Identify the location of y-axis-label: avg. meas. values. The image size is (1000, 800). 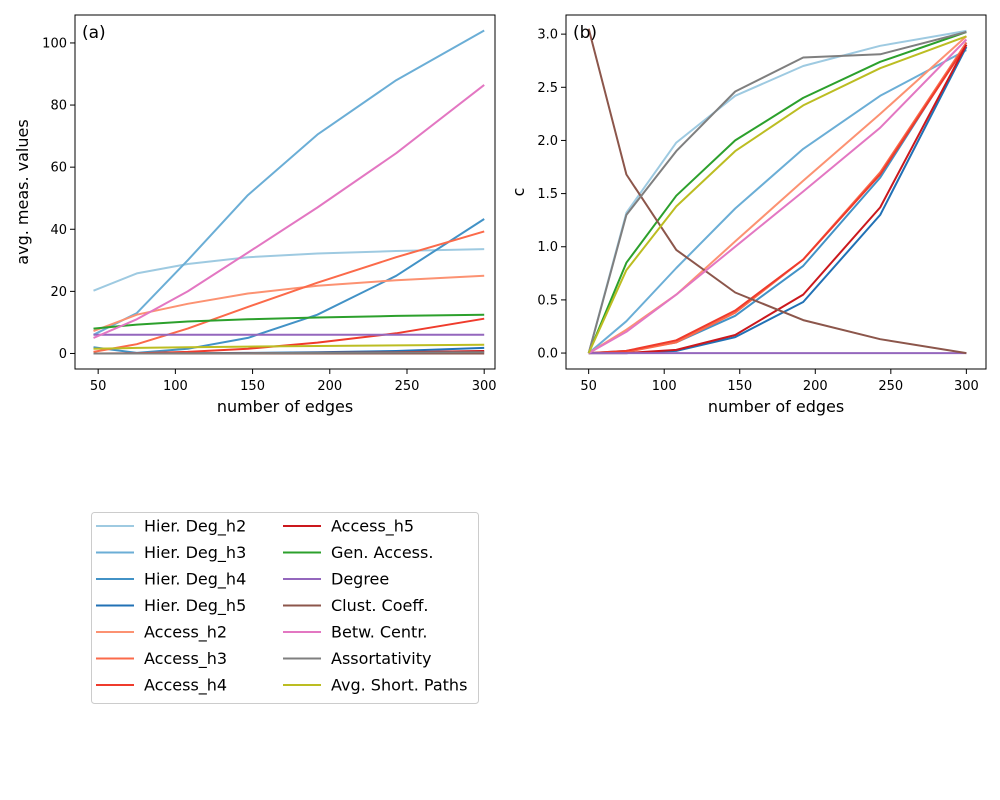
(22, 191).